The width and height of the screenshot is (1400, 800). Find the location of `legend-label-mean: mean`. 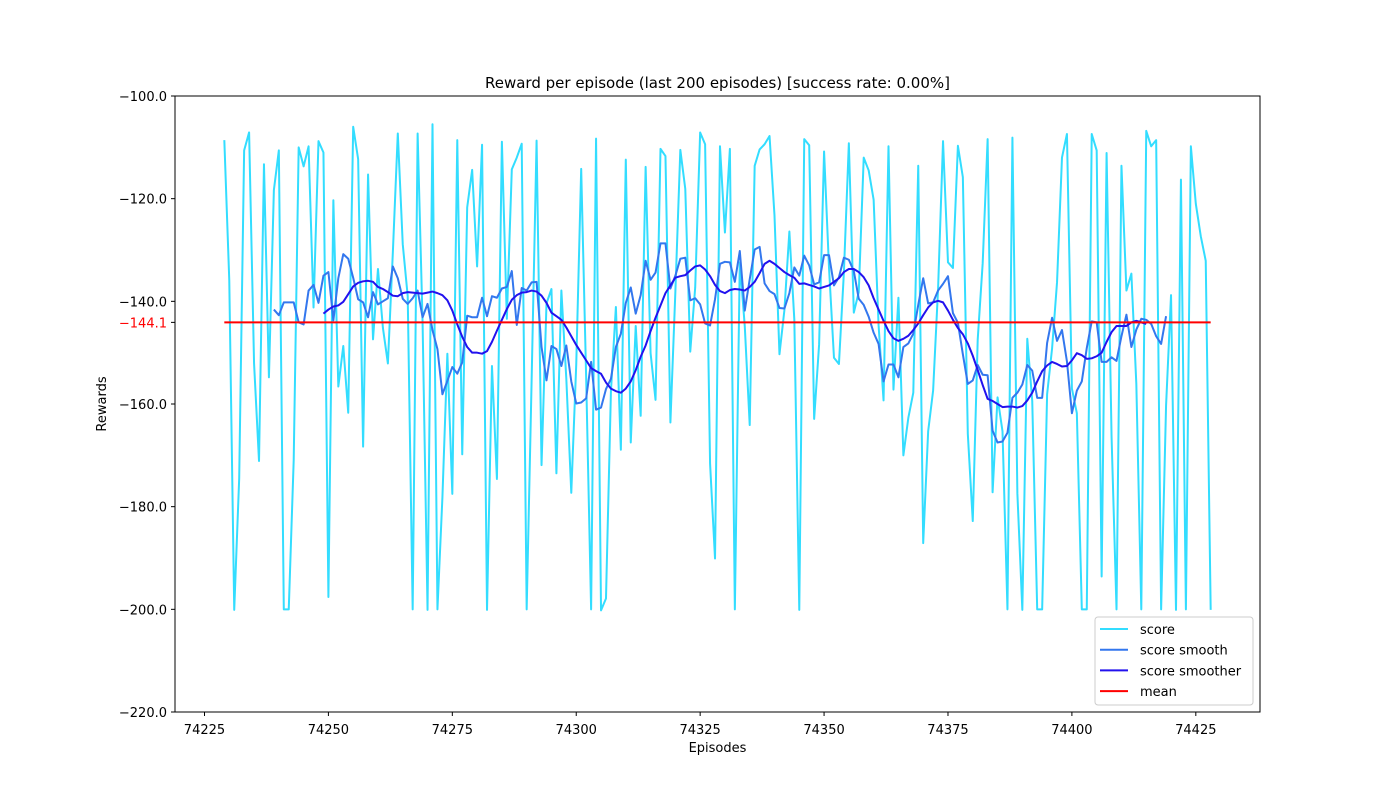

legend-label-mean: mean is located at coordinates (1158, 692).